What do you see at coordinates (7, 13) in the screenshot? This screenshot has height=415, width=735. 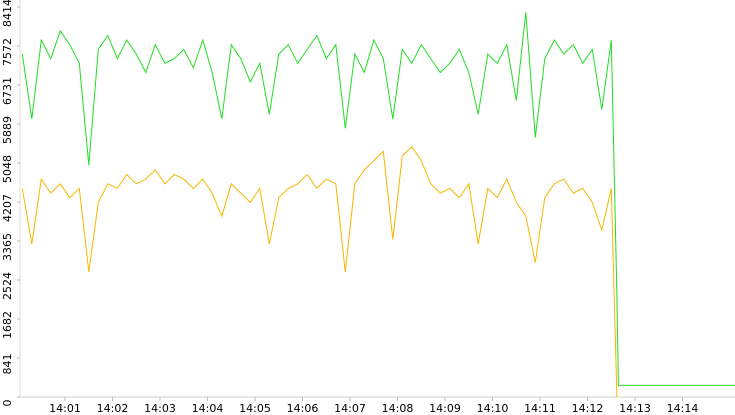 I see `y-tick-label: 8414` at bounding box center [7, 13].